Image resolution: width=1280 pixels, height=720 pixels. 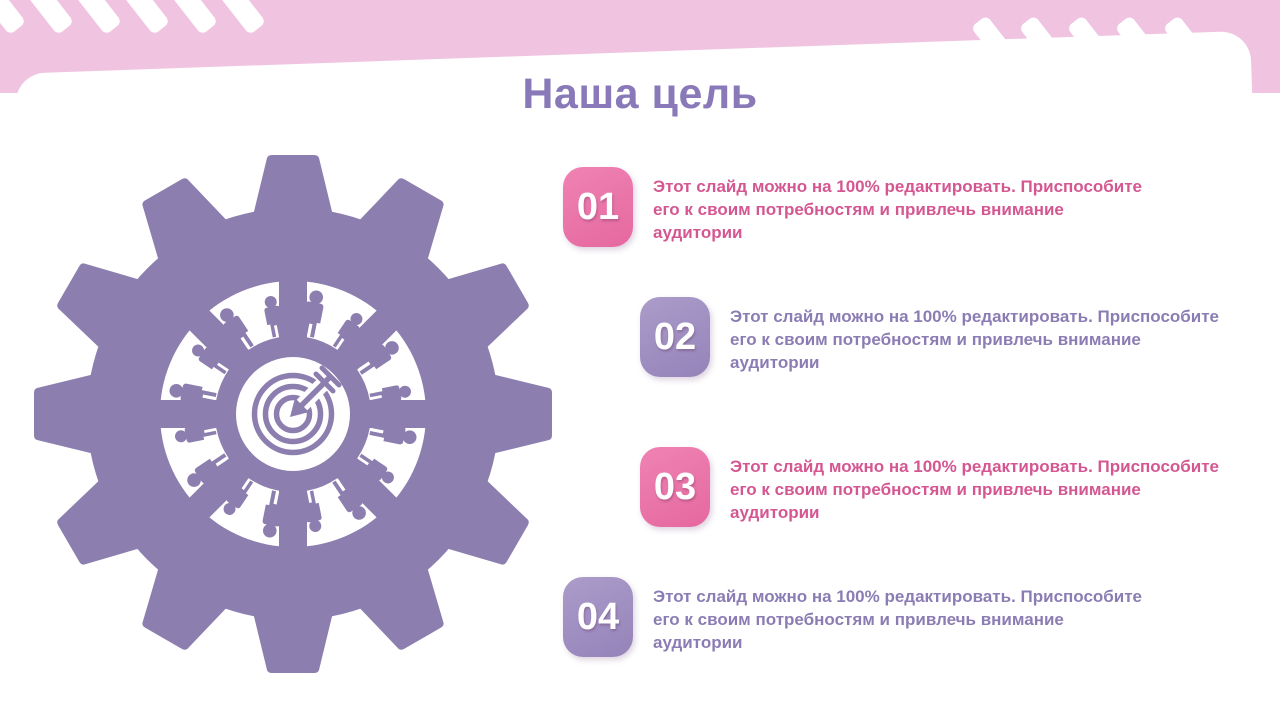 What do you see at coordinates (296, 410) in the screenshot?
I see `target-icon` at bounding box center [296, 410].